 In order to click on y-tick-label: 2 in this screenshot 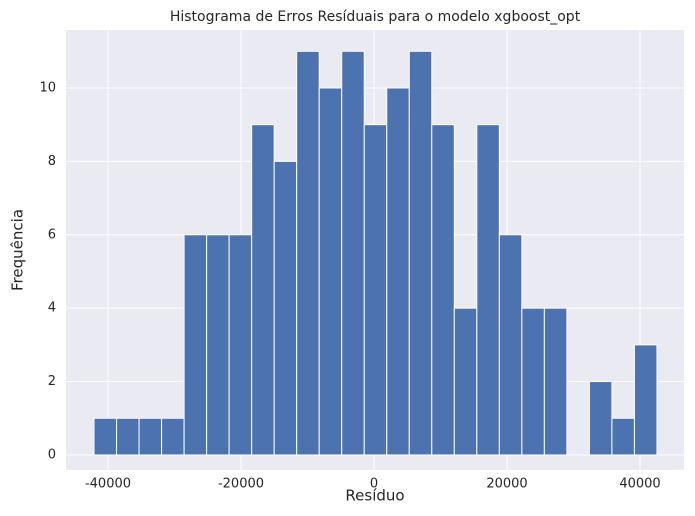, I will do `click(52, 381)`.